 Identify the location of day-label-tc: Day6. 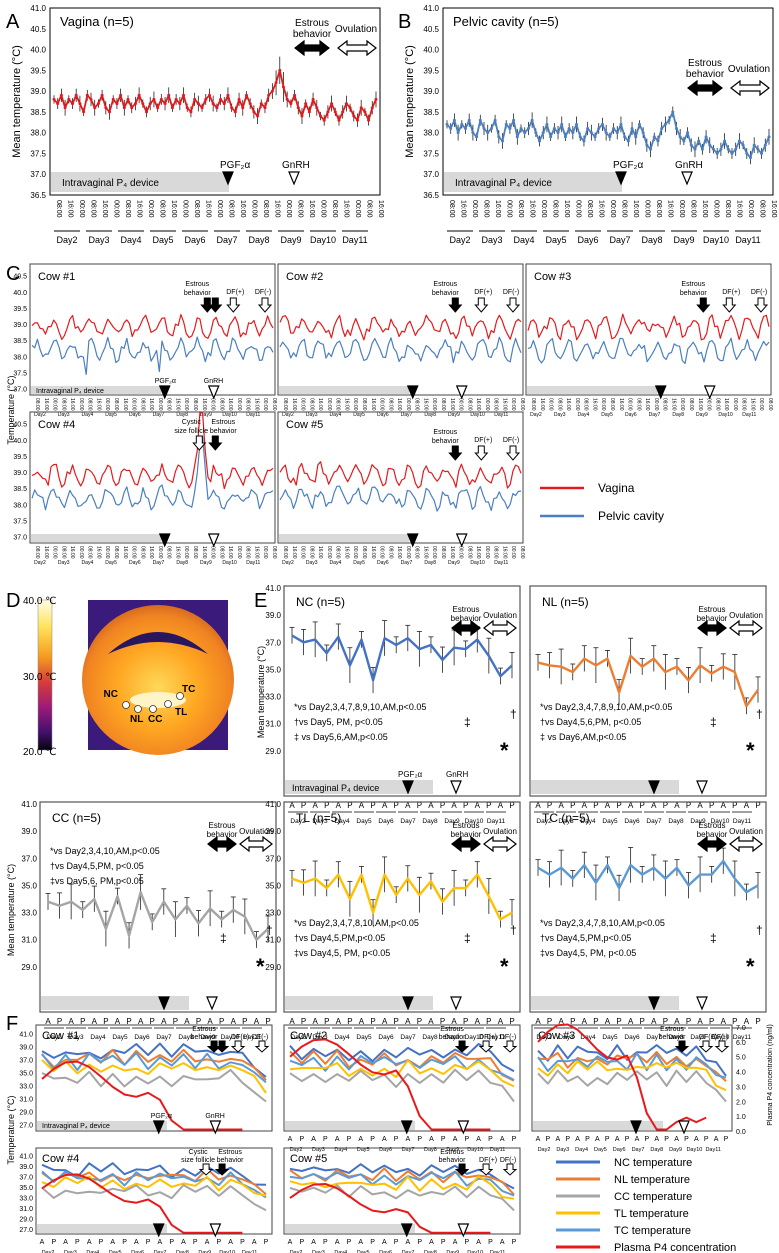
(632, 1037).